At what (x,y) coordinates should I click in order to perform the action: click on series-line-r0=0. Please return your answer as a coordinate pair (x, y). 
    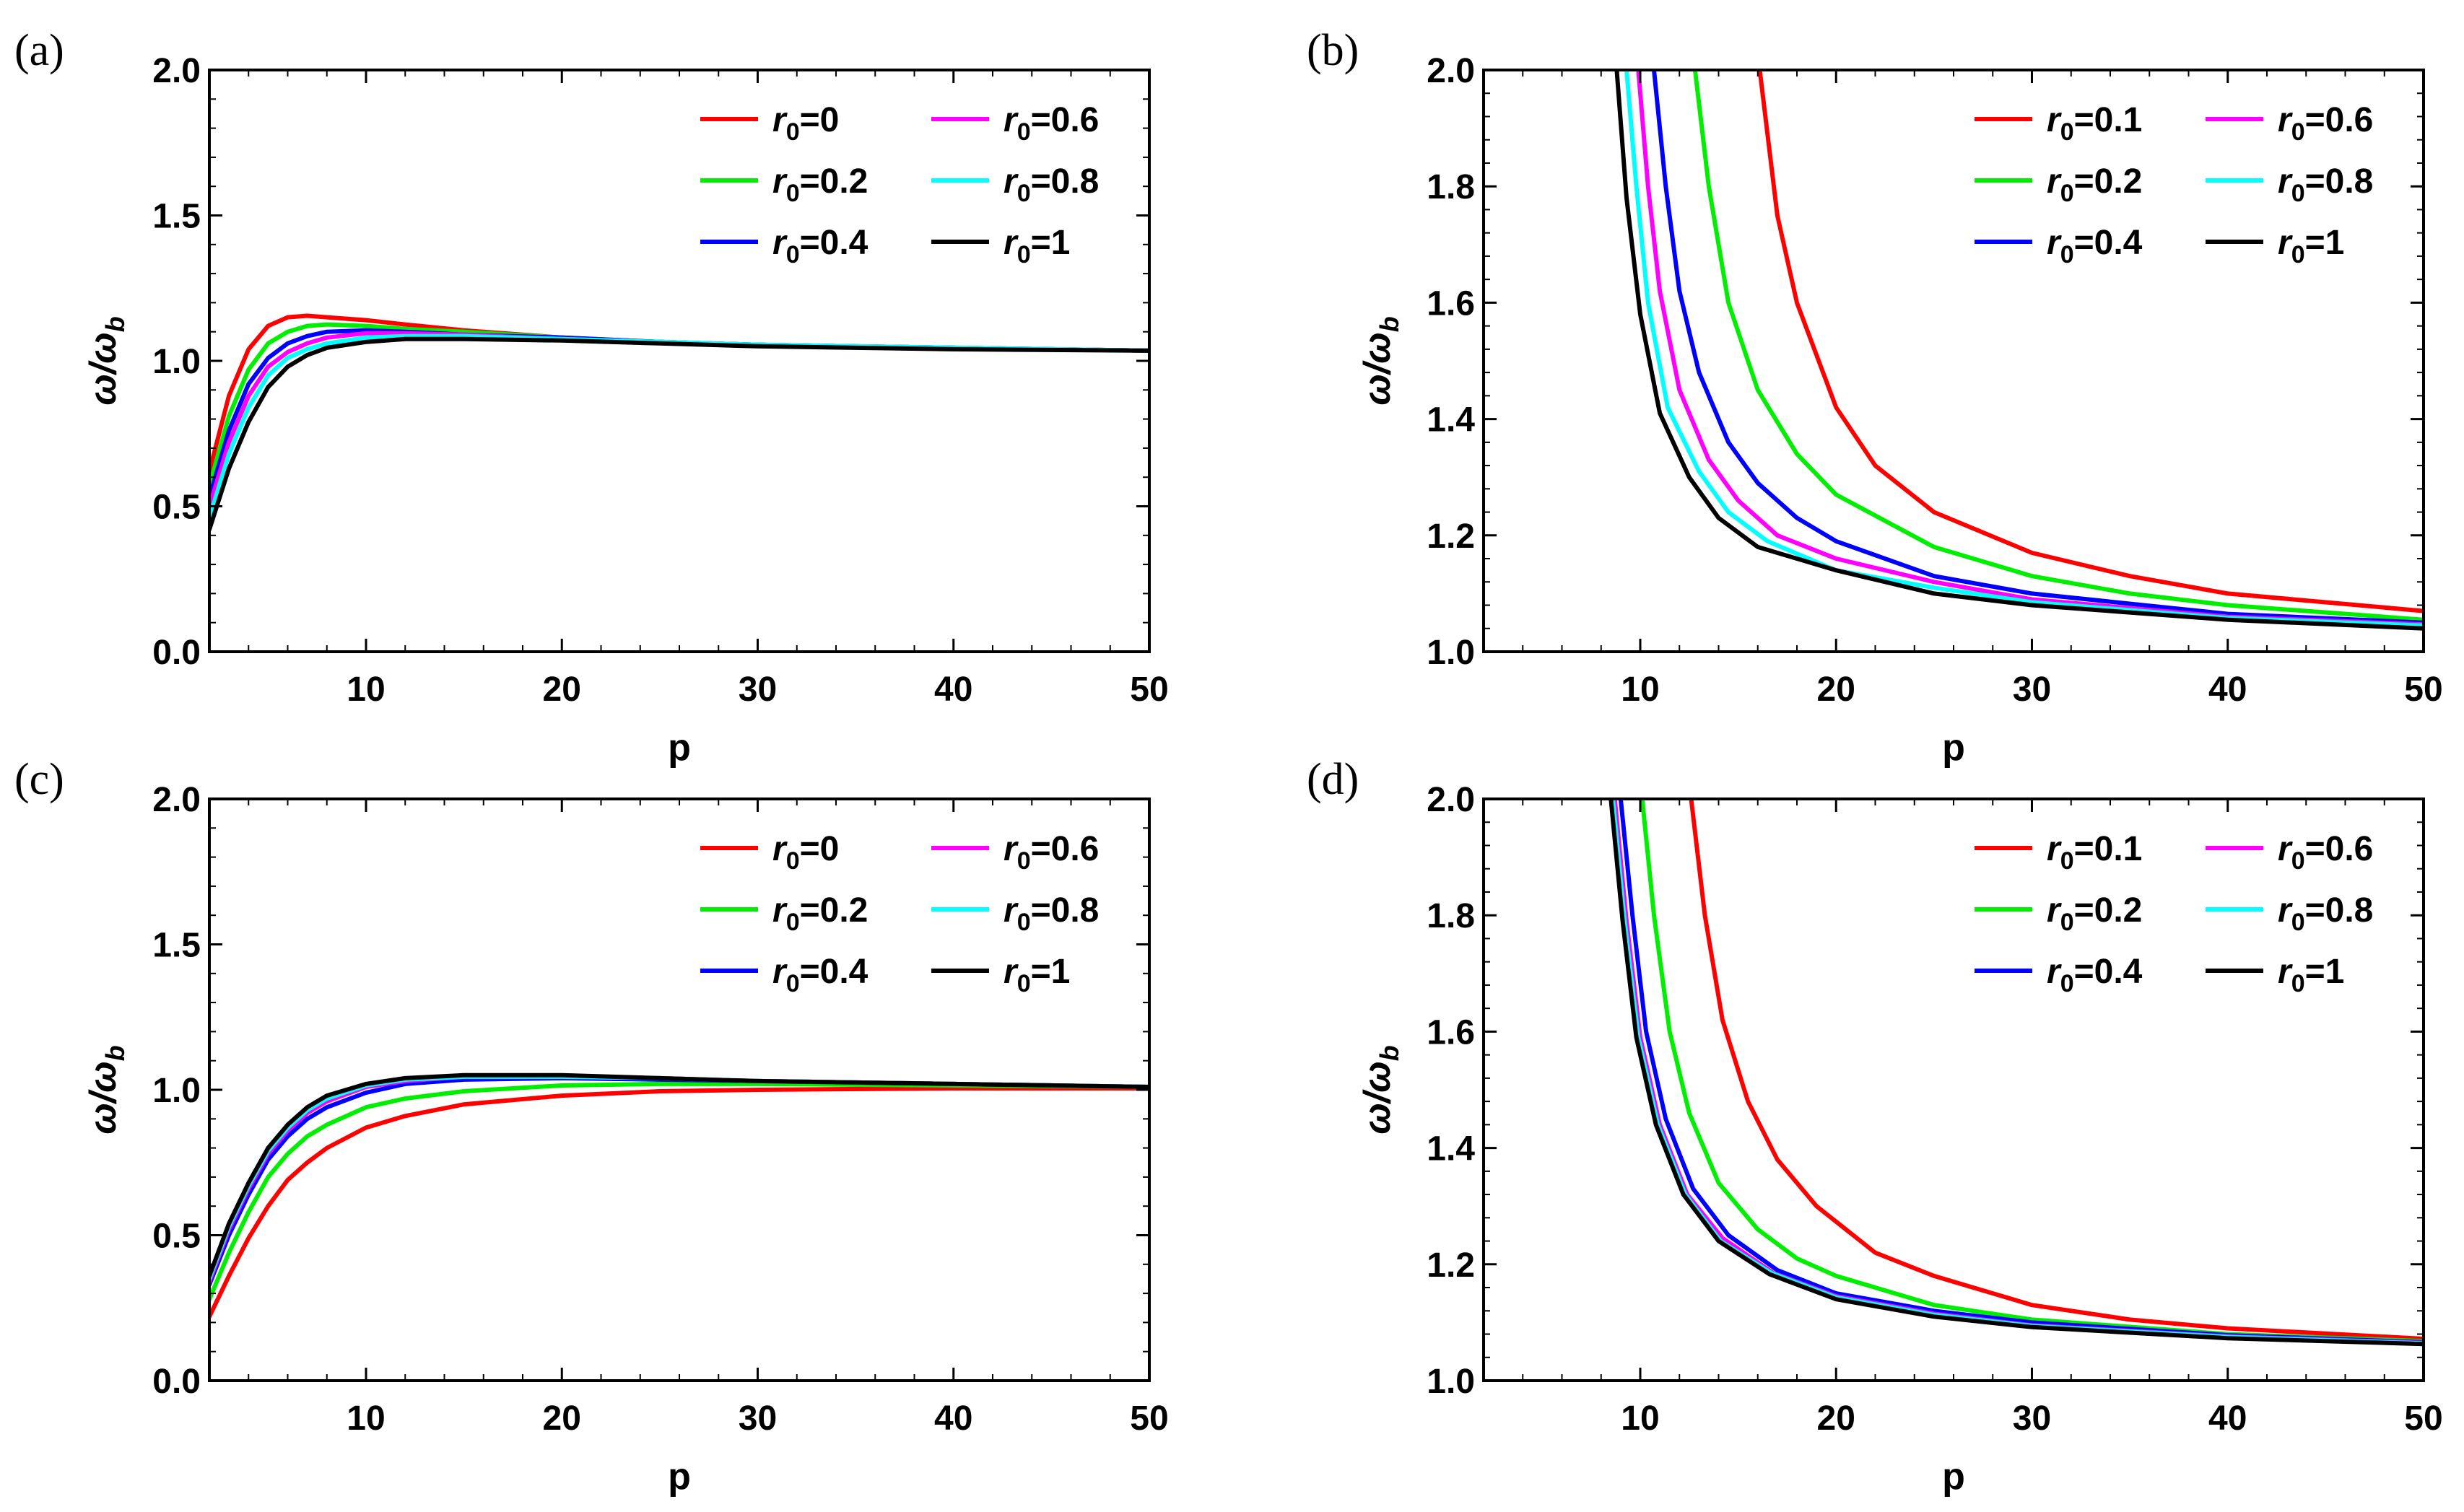
    Looking at the image, I should click on (679, 1202).